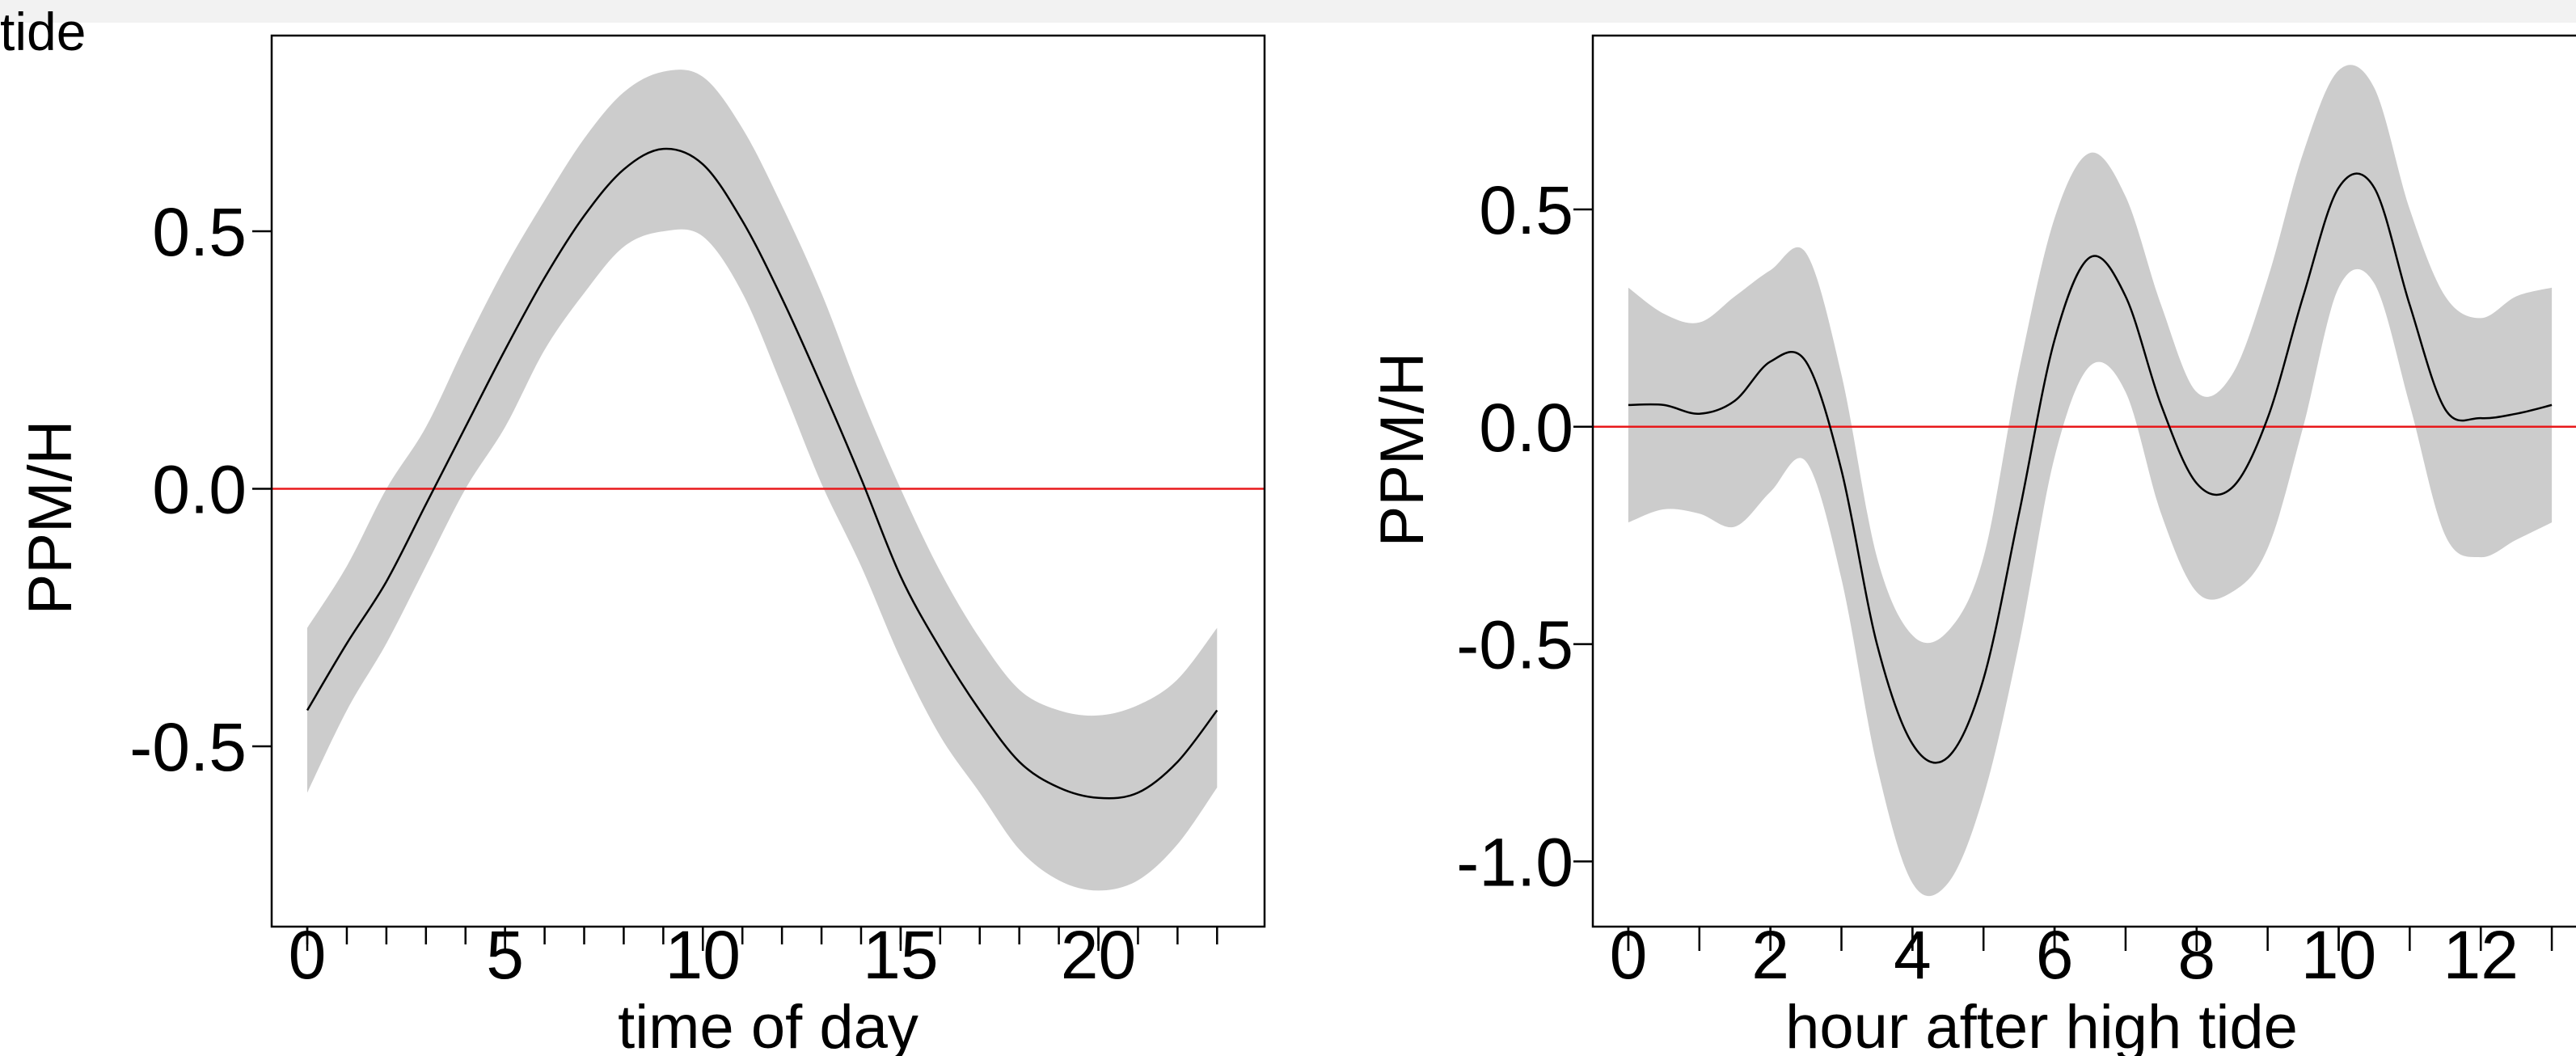 Image resolution: width=2576 pixels, height=1056 pixels. I want to click on x-tick-label: 15, so click(901, 955).